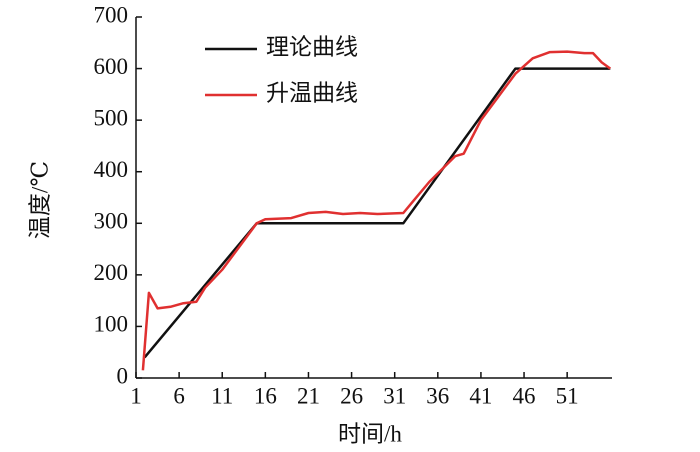  Describe the element at coordinates (111, 221) in the screenshot. I see `y-tick-label: 300` at that location.